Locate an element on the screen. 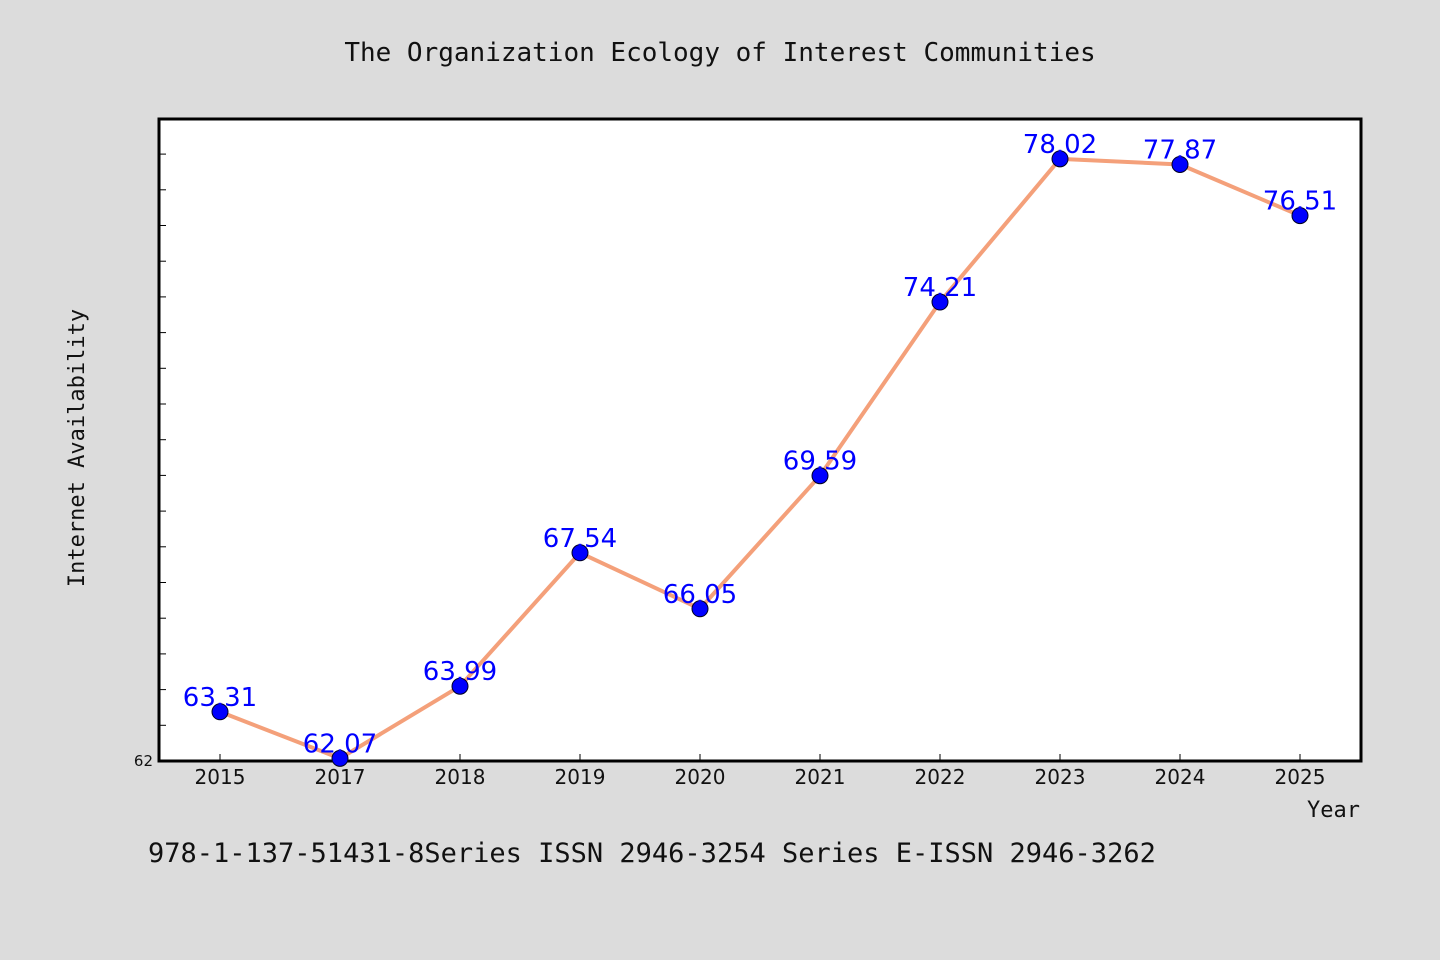  x-tick-label: 2024 is located at coordinates (1180, 777).